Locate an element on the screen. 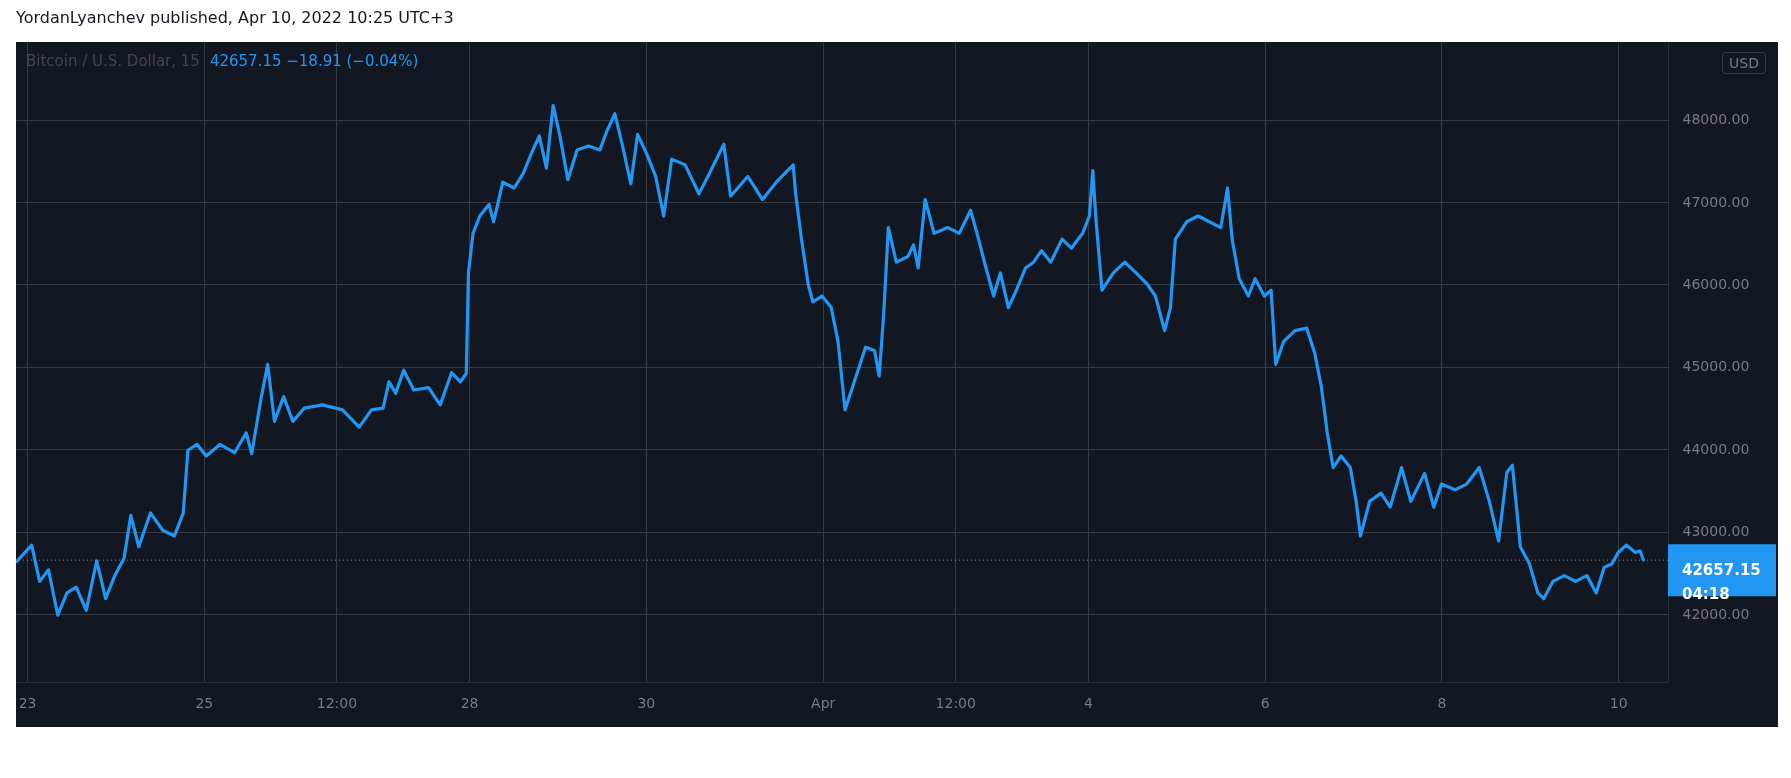 The height and width of the screenshot is (778, 1791). x-tick-label: 30 is located at coordinates (646, 702).